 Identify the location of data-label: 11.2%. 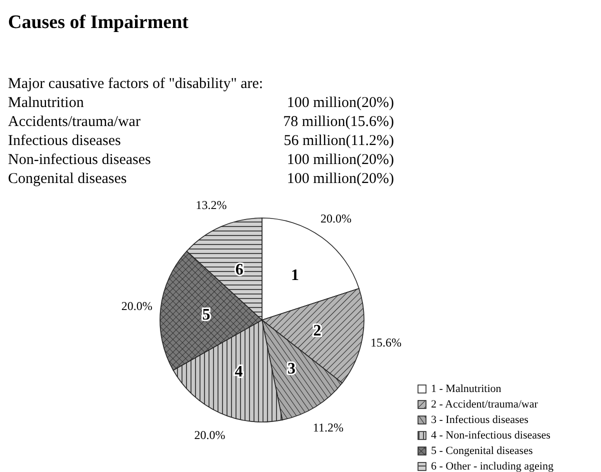
(328, 427).